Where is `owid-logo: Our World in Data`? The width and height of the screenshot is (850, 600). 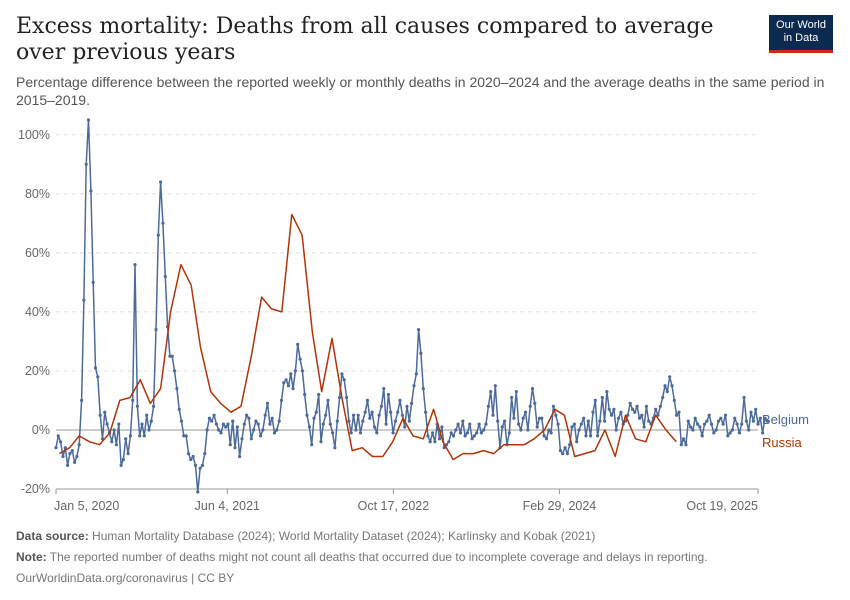 owid-logo: Our World in Data is located at coordinates (801, 34).